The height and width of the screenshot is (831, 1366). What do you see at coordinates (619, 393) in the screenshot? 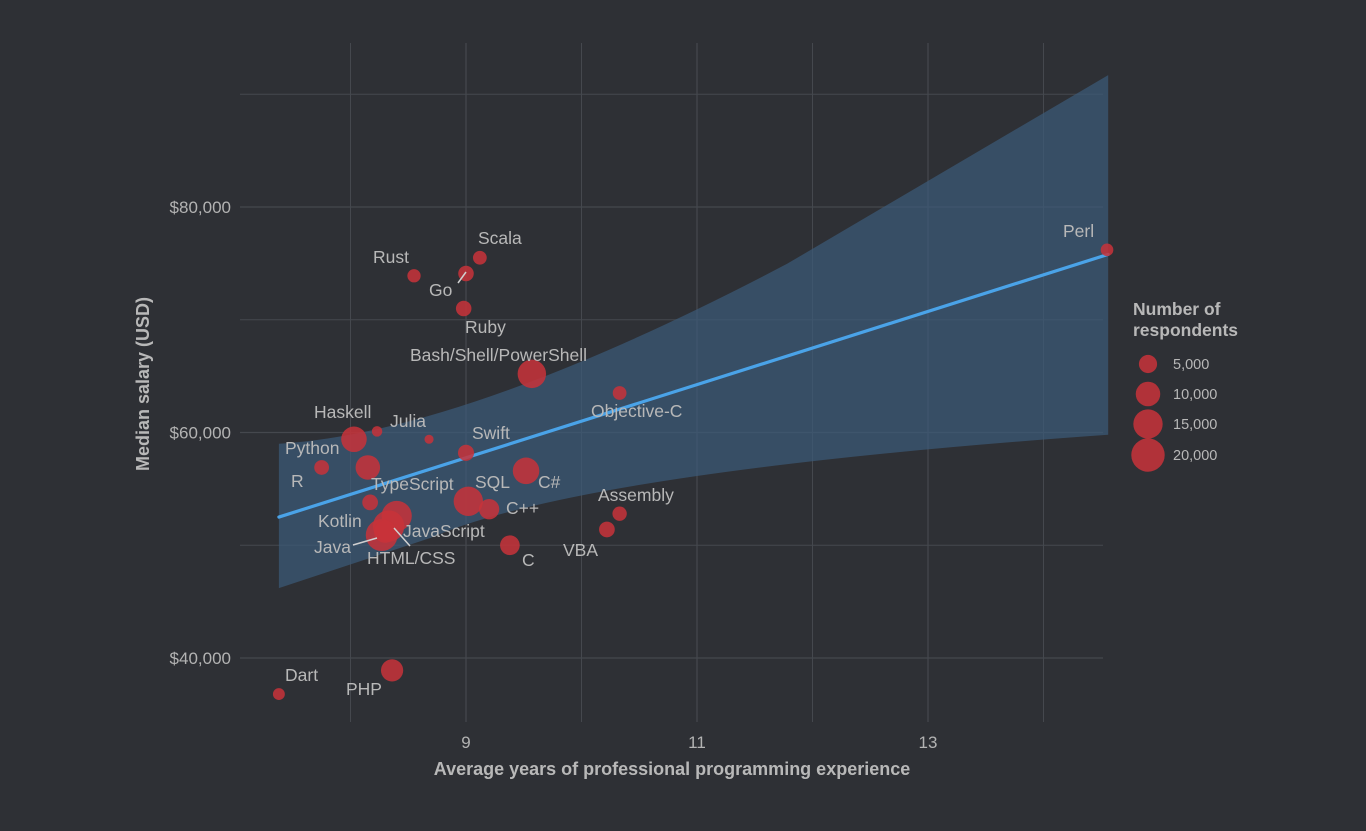
I see `point-objective-c` at bounding box center [619, 393].